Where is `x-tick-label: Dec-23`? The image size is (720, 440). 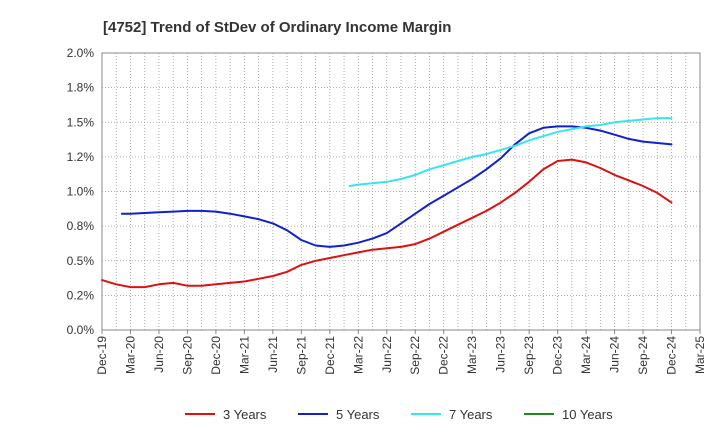
x-tick-label: Dec-23 is located at coordinates (558, 355).